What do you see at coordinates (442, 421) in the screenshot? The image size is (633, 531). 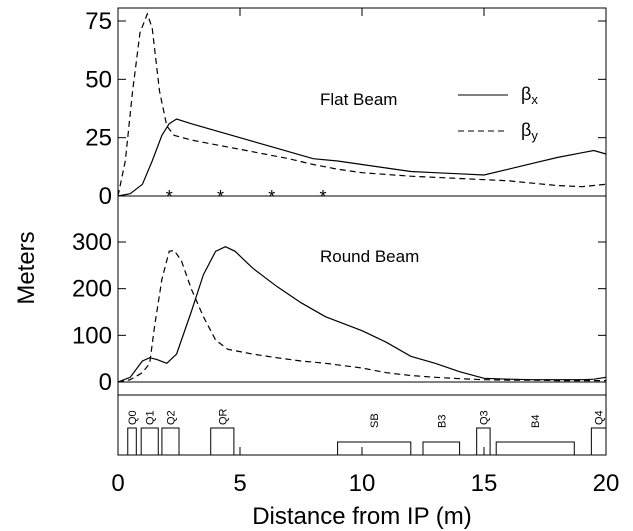 I see `magnet-label-b3: B3` at bounding box center [442, 421].